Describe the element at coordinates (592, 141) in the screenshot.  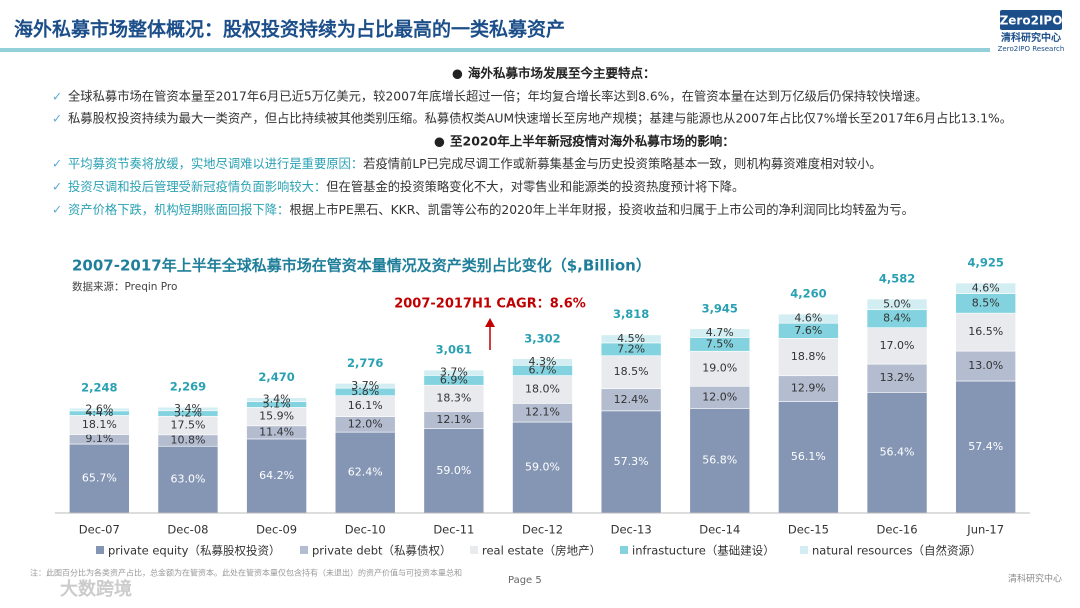
I see `section-heading: 至2020年上半年新冠疫情对海外私募市场的影响：` at that location.